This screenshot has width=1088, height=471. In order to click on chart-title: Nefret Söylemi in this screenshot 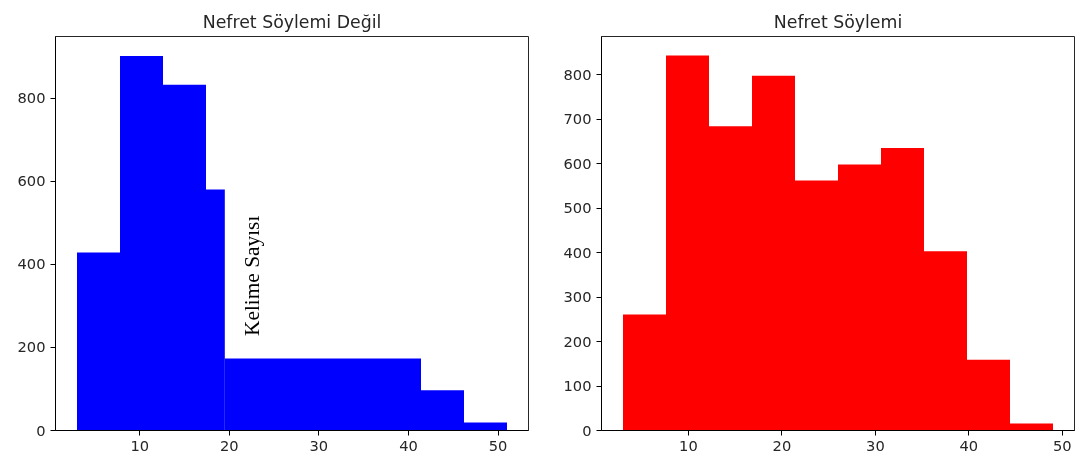, I will do `click(838, 21)`.